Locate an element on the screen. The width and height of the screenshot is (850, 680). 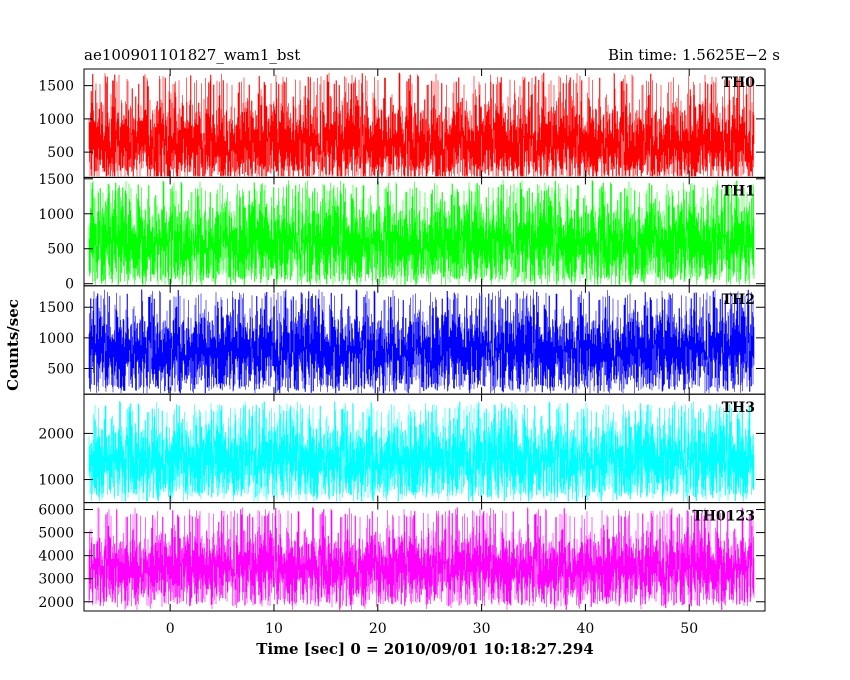
y-tick-label: 5000 is located at coordinates (56, 534).